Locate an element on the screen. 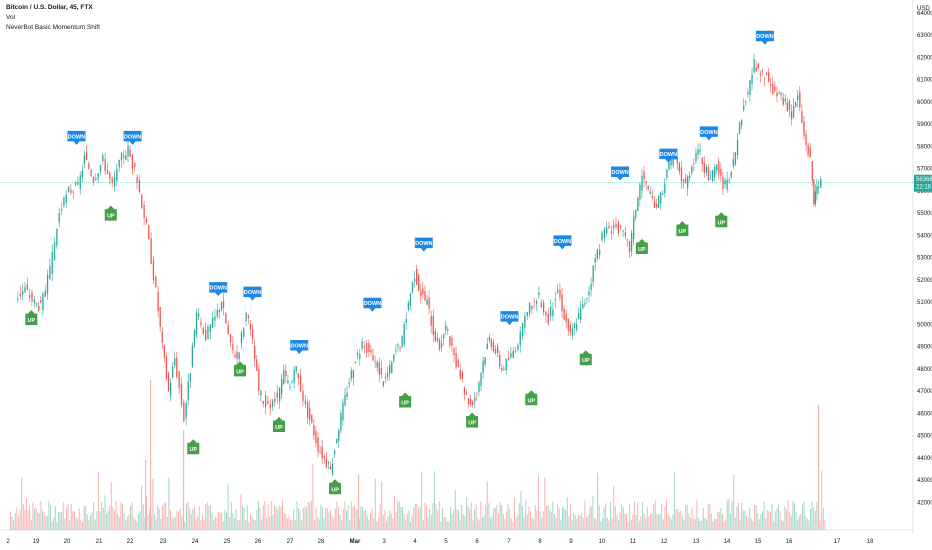 This screenshot has width=932, height=550. svg-text: UP is located at coordinates (335, 490).